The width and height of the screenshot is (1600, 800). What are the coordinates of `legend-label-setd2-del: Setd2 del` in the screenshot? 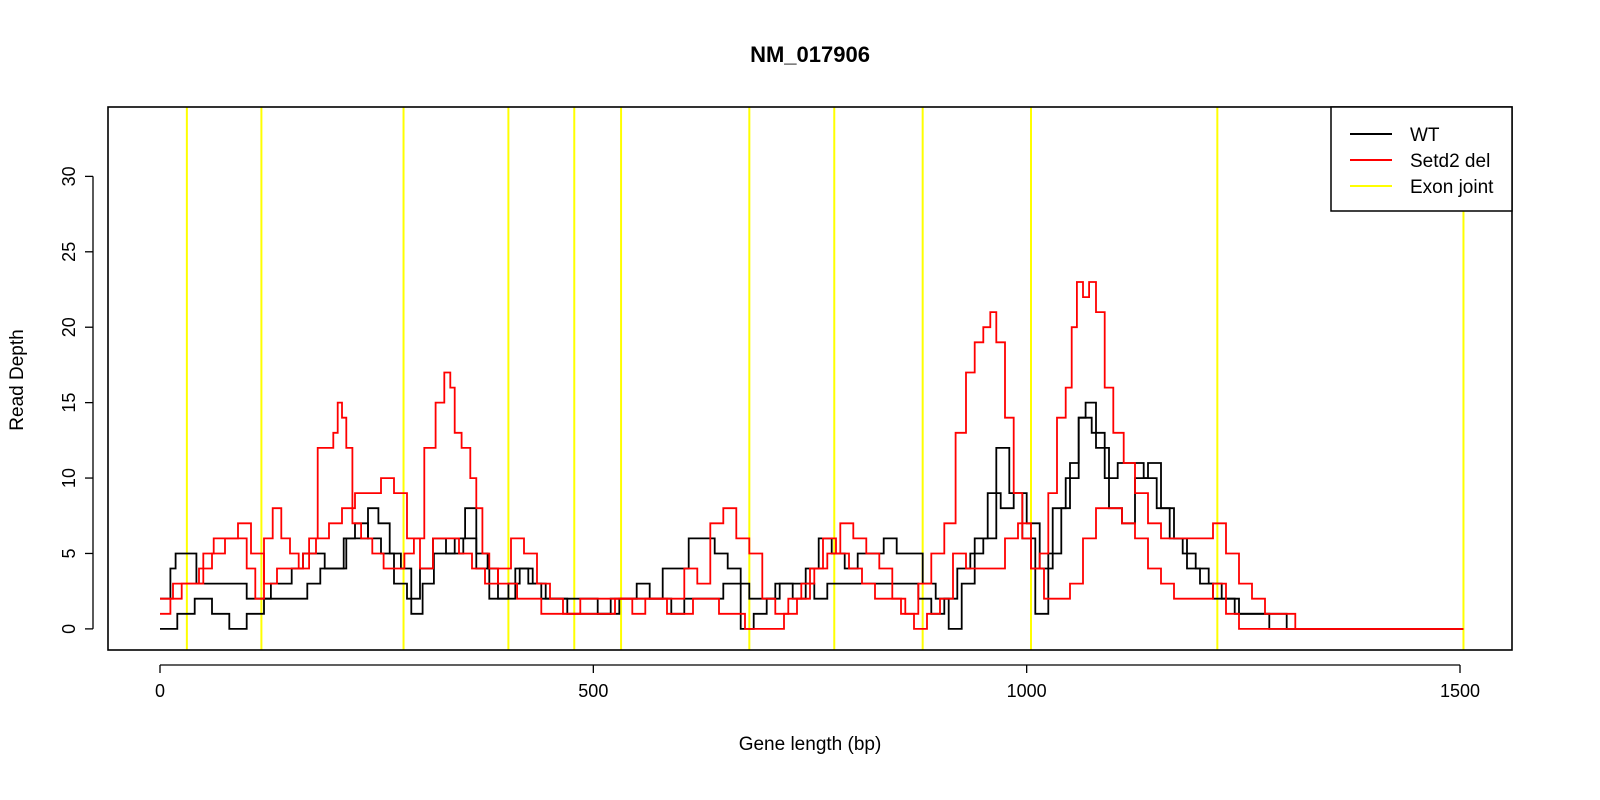 It's located at (1450, 161).